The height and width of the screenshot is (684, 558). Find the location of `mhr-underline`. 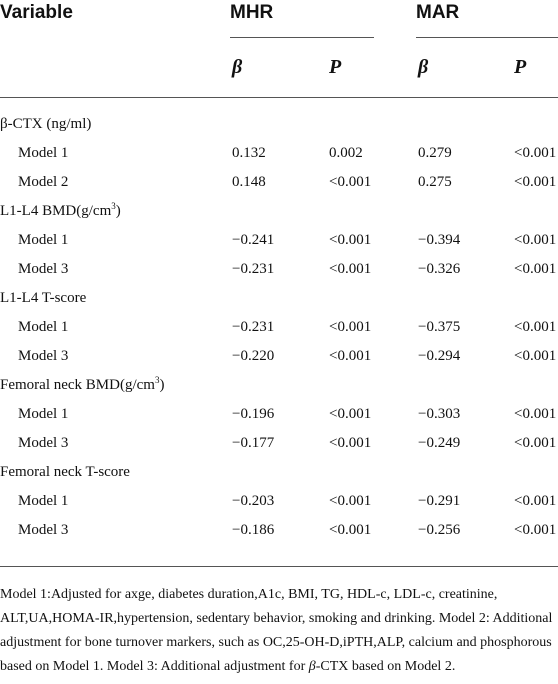

mhr-underline is located at coordinates (302, 37).